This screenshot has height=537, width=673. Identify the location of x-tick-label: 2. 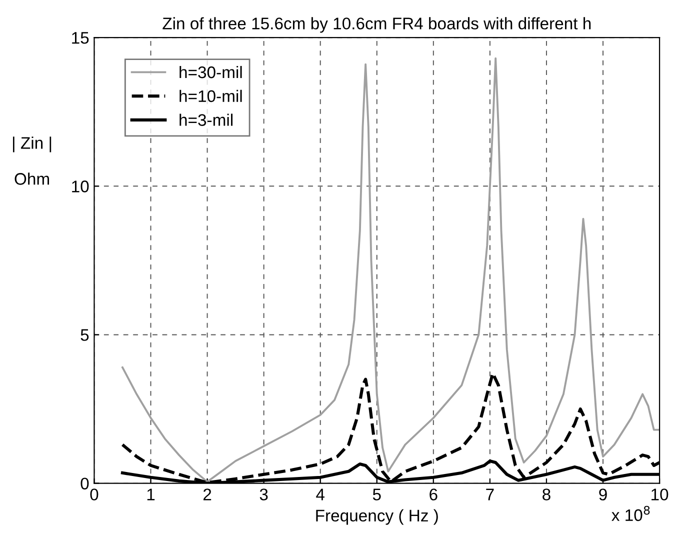
(207, 494).